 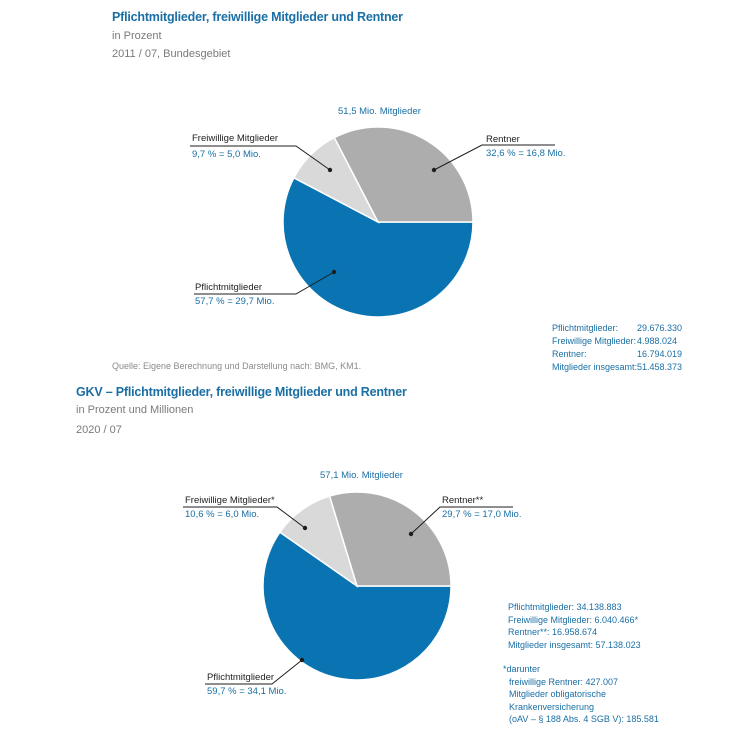 I want to click on chart2-note-line: (oAV – § 188 Abs. 4 SGB V): 185.581, so click(x=584, y=719).